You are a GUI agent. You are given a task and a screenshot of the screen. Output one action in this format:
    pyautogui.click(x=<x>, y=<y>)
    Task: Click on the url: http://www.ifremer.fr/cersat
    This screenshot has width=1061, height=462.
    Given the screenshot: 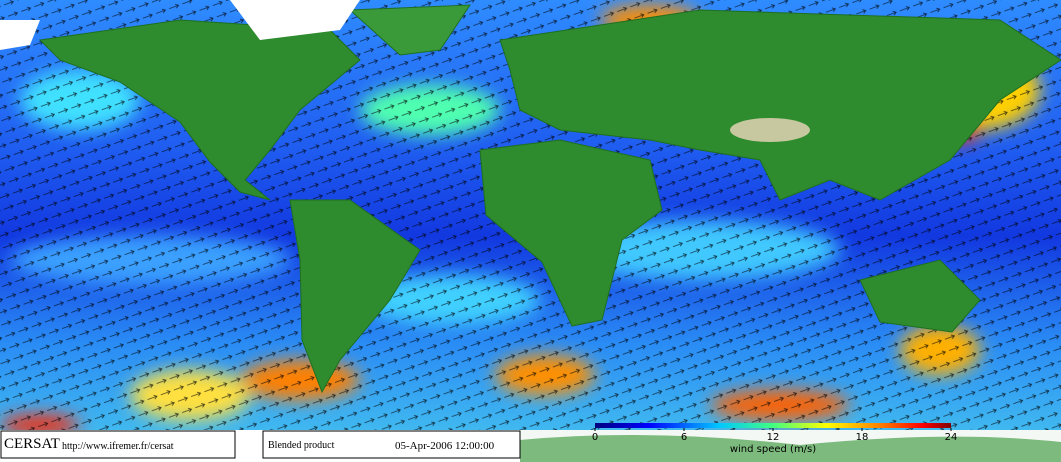 What is the action you would take?
    pyautogui.click(x=118, y=446)
    